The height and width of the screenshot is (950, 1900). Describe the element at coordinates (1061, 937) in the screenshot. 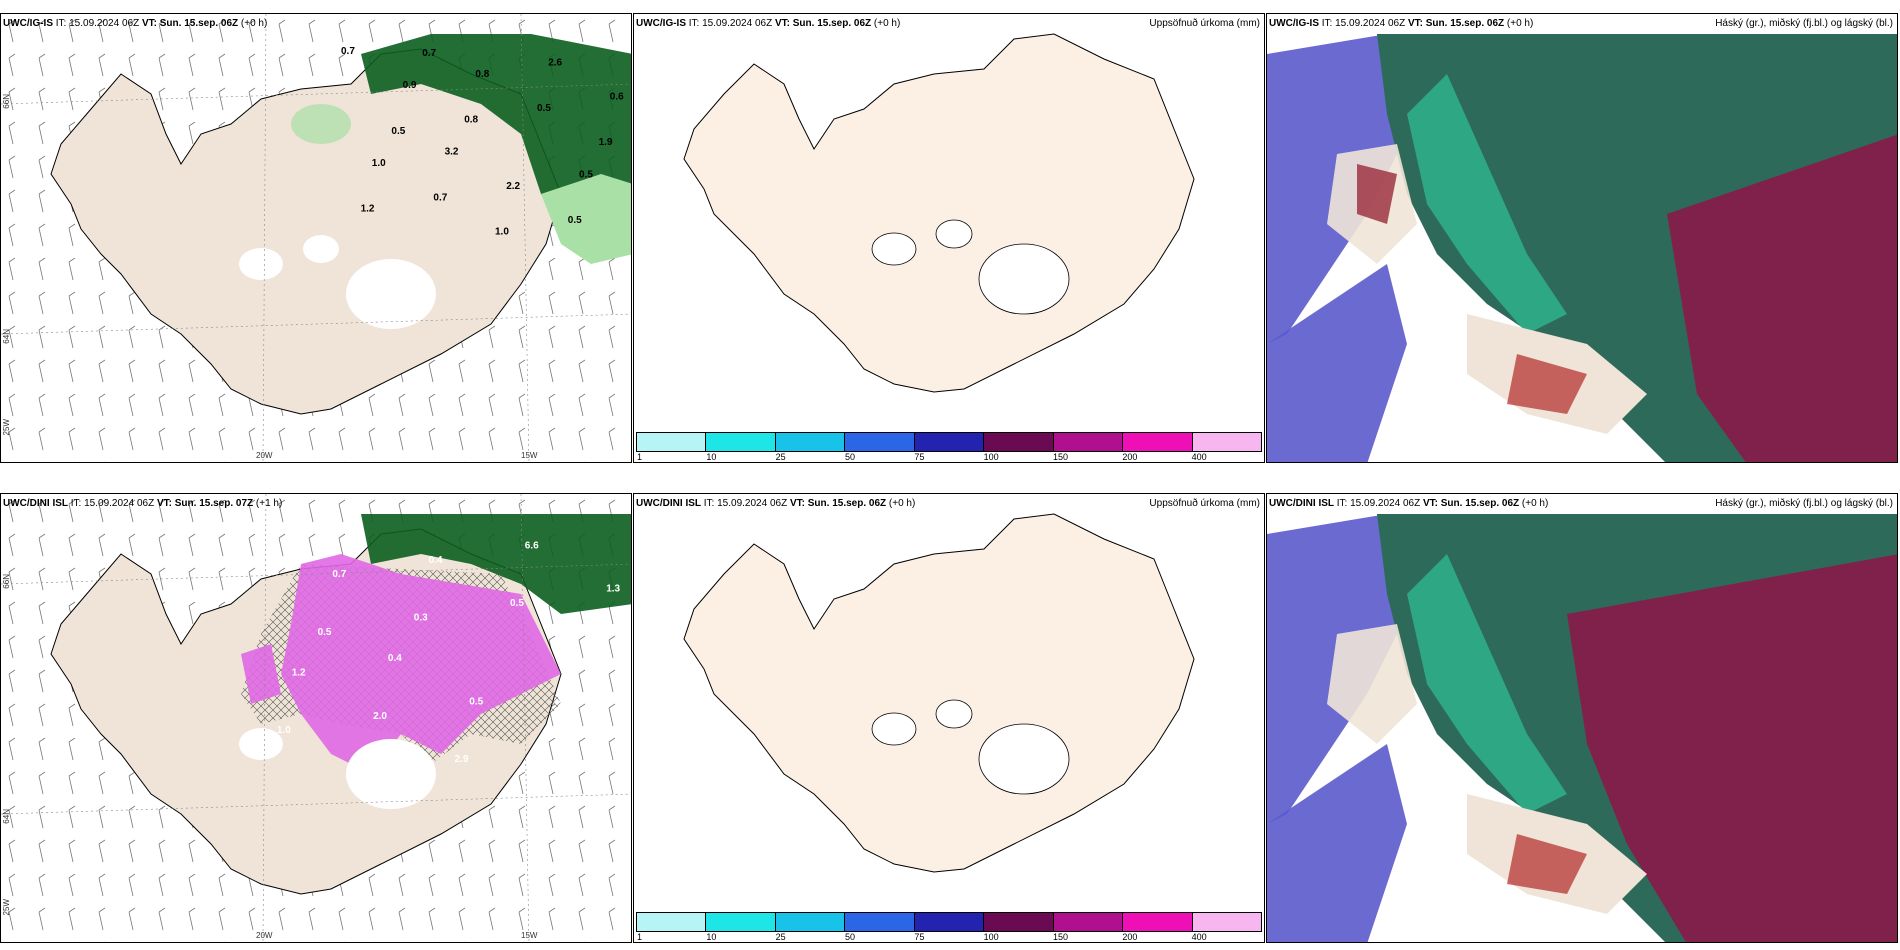

I see `colorbar-tick-label: 150` at that location.